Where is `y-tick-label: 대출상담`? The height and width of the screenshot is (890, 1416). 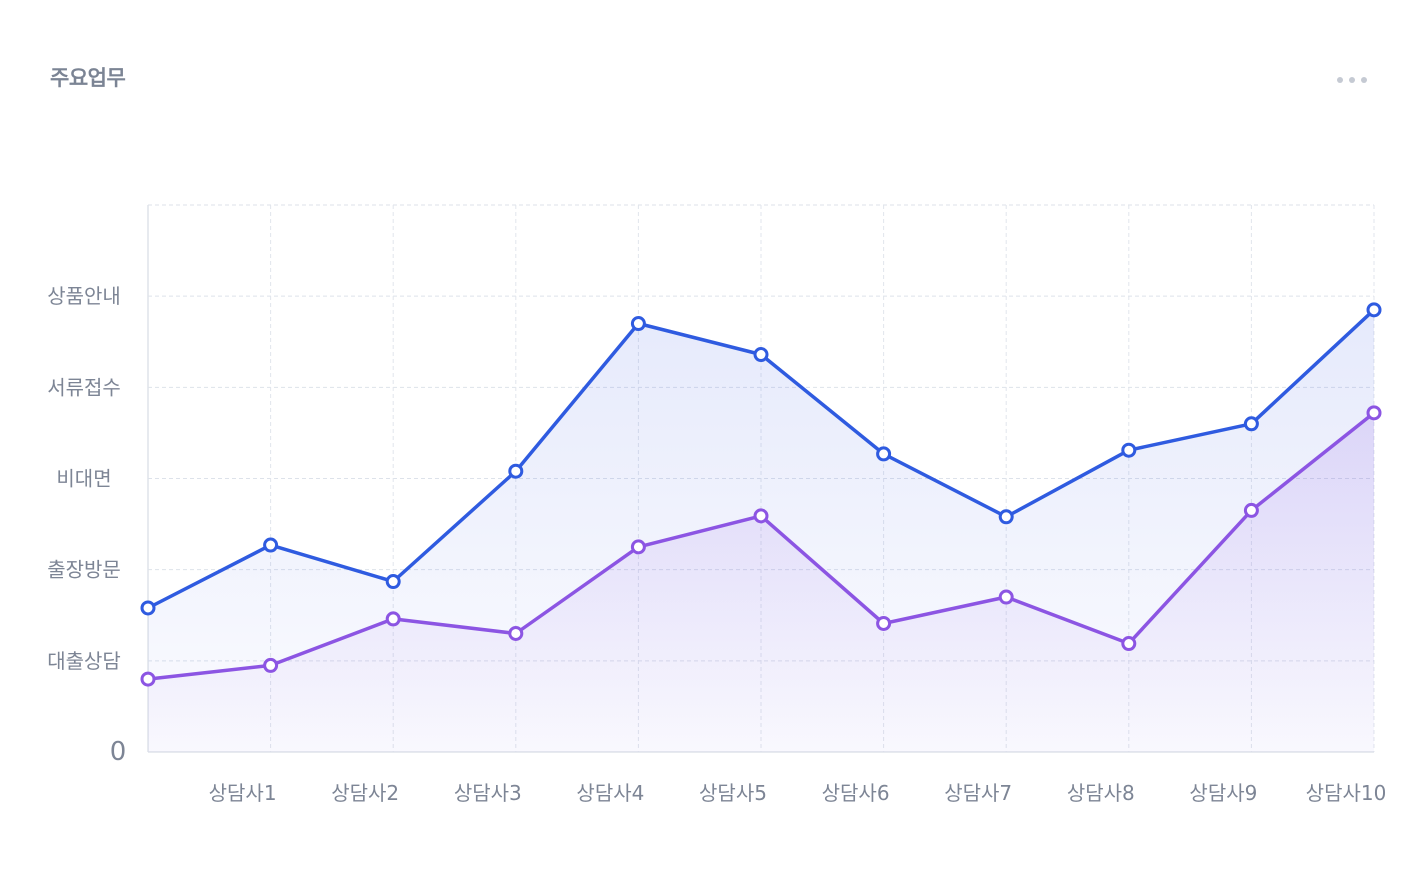 y-tick-label: 대출상담 is located at coordinates (84, 661).